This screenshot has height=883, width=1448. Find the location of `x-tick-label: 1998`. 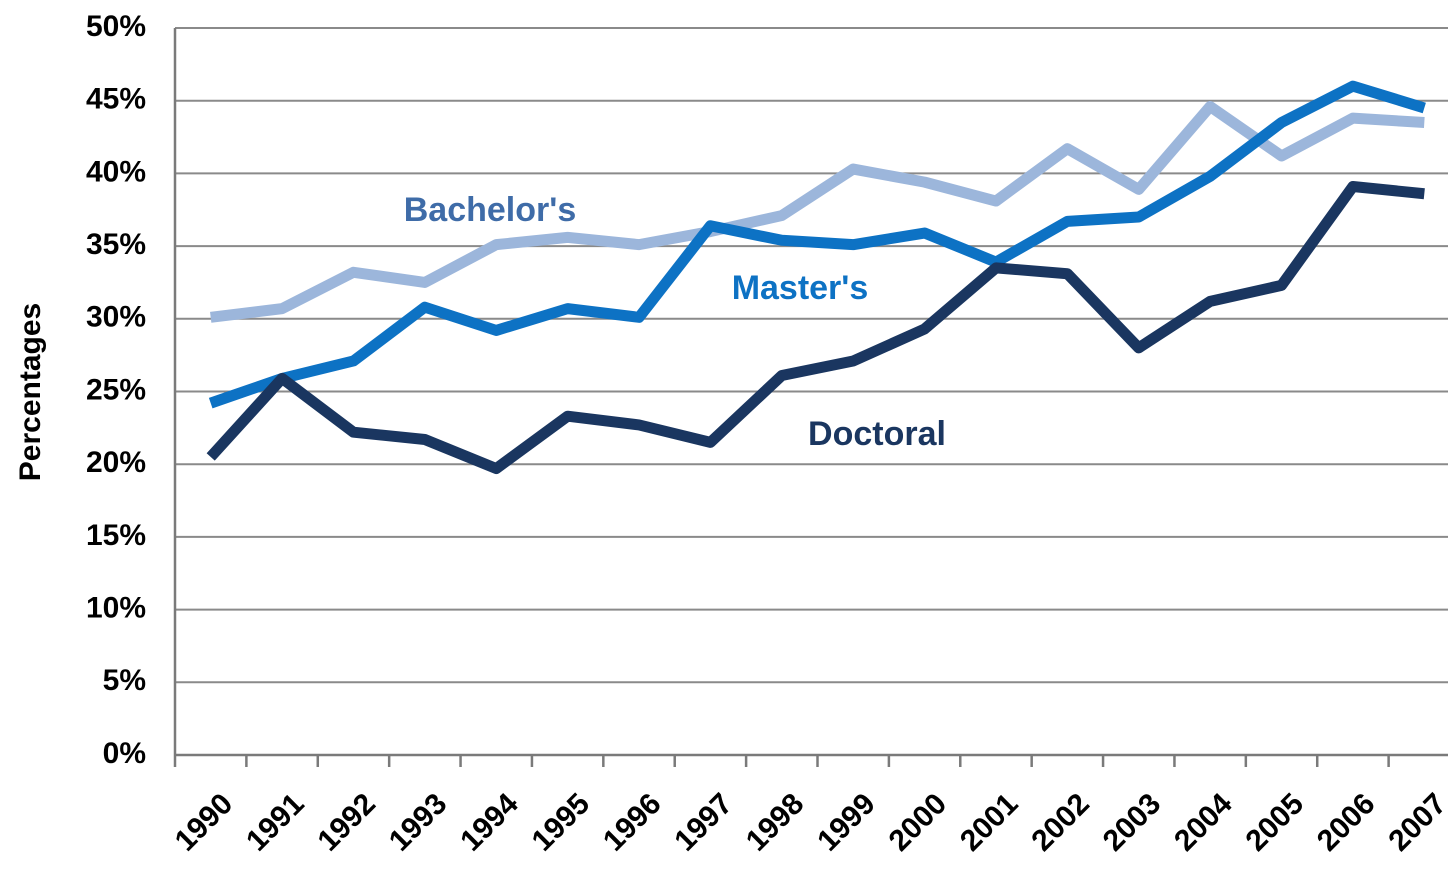

x-tick-label: 1998 is located at coordinates (775, 822).